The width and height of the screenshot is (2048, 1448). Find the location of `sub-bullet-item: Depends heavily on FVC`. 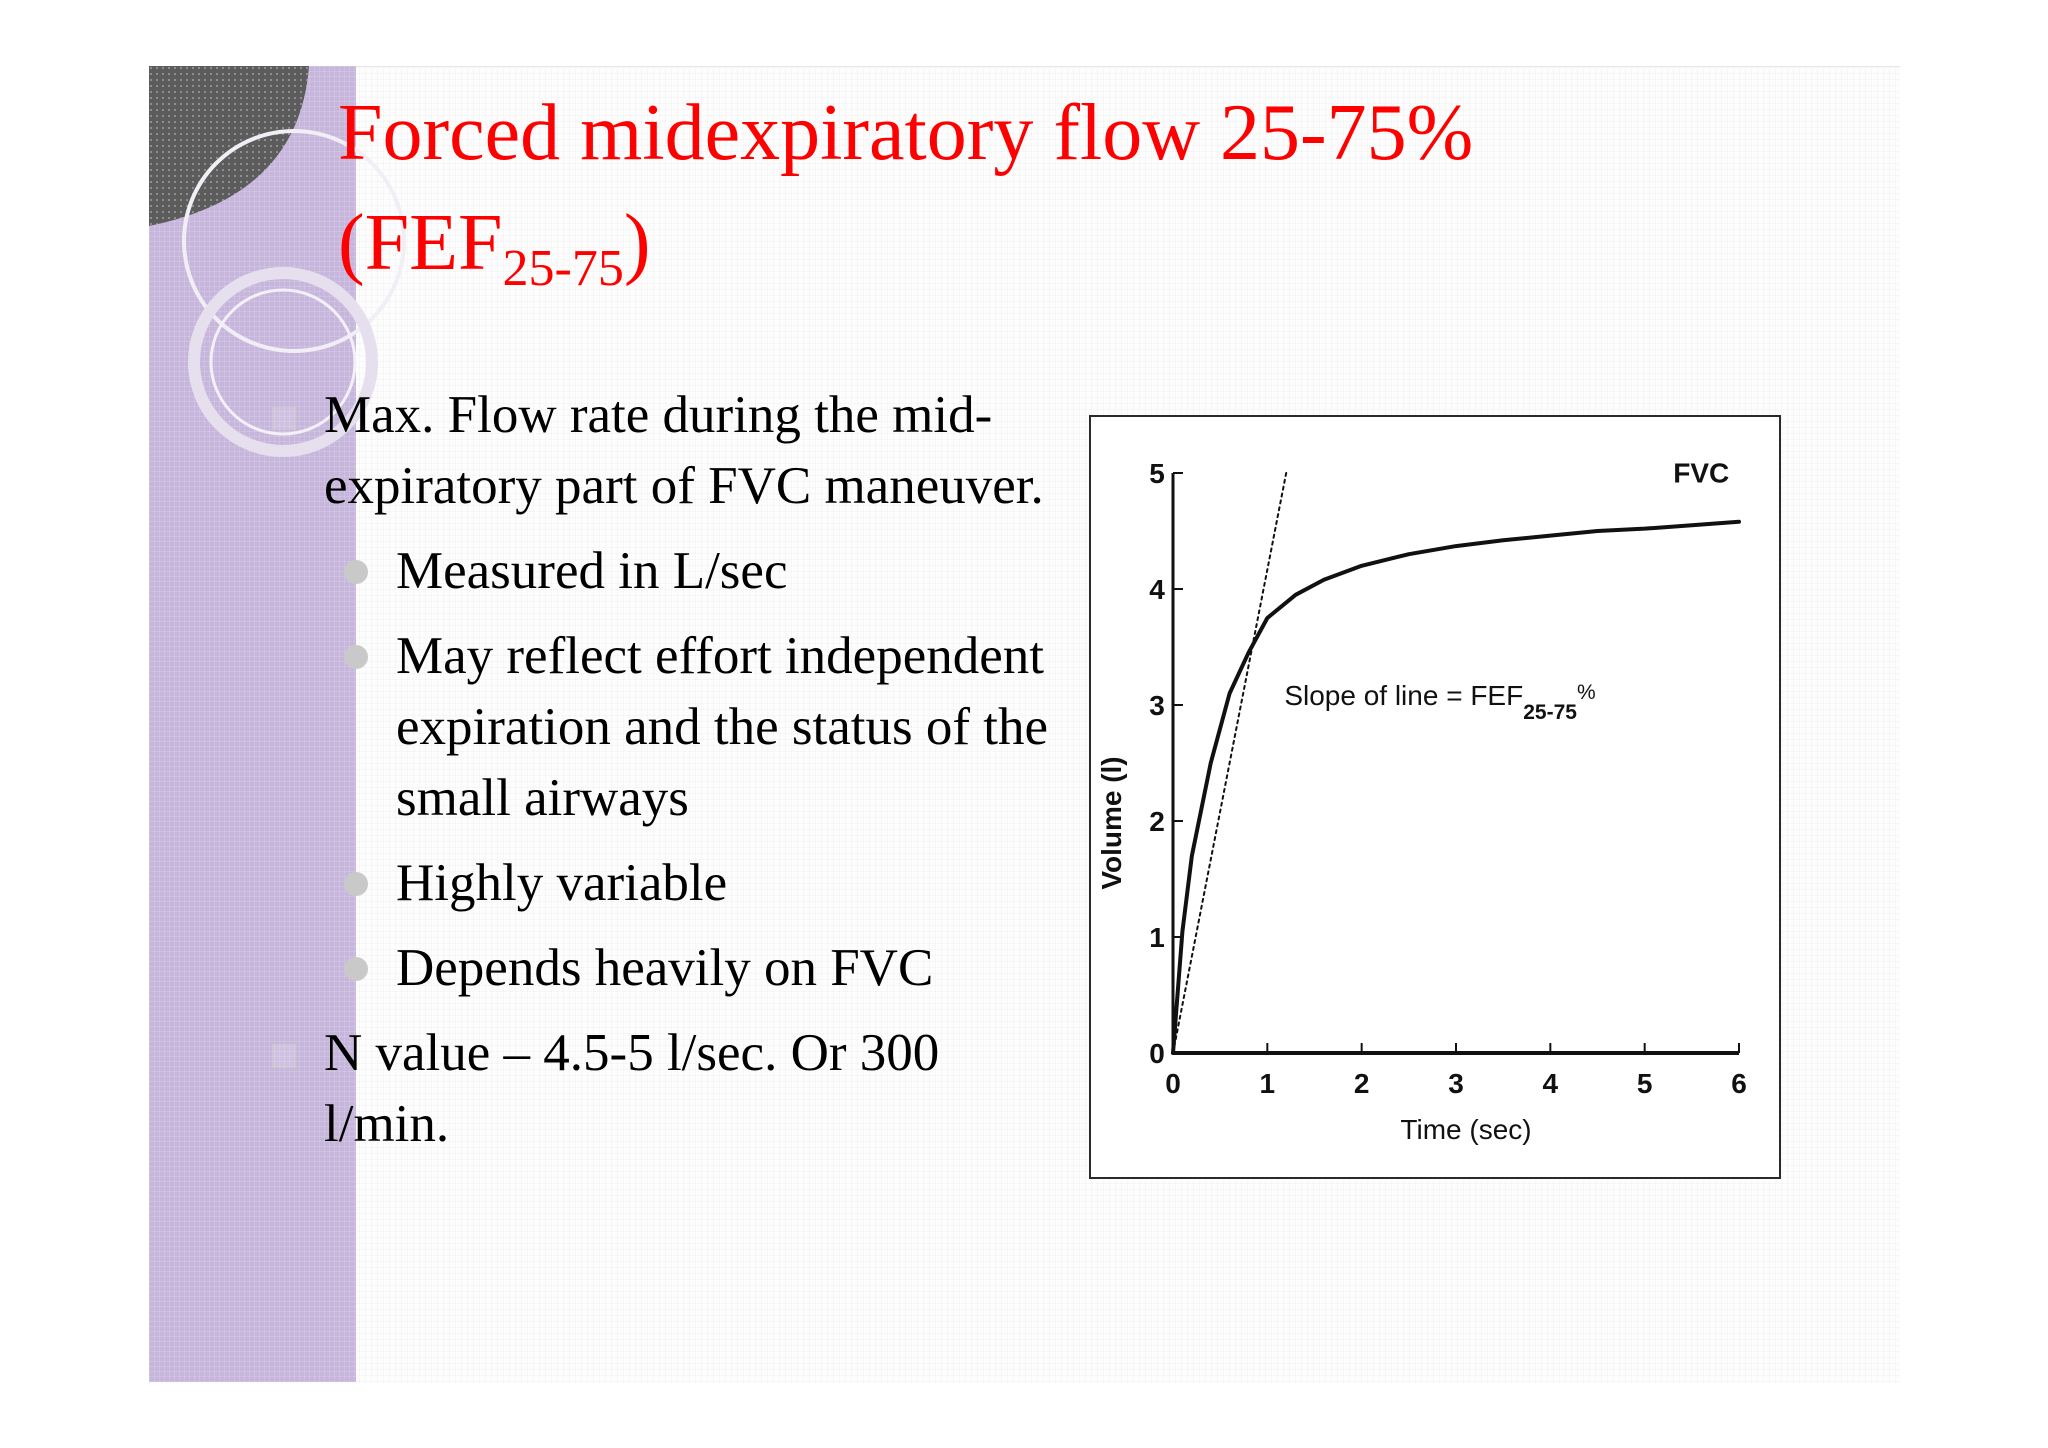

sub-bullet-item: Depends heavily on FVC is located at coordinates (668, 968).